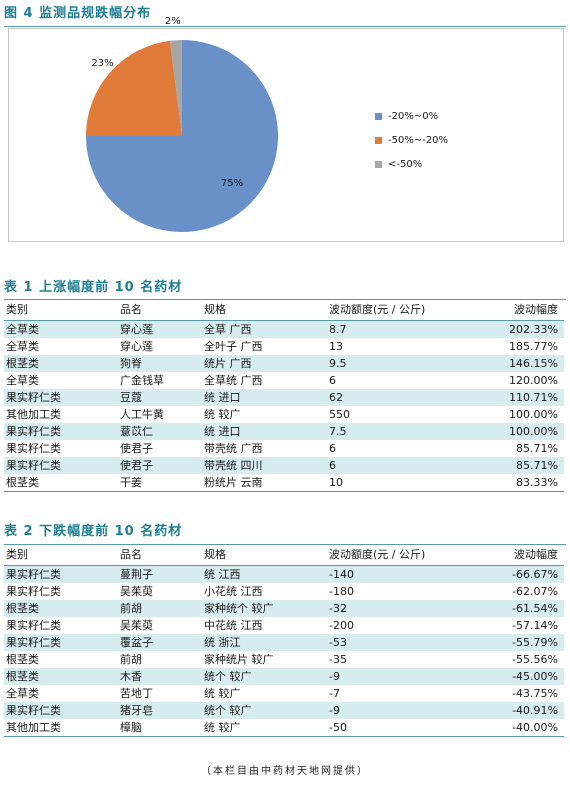  I want to click on table-cell: 全草 广西, so click(228, 329).